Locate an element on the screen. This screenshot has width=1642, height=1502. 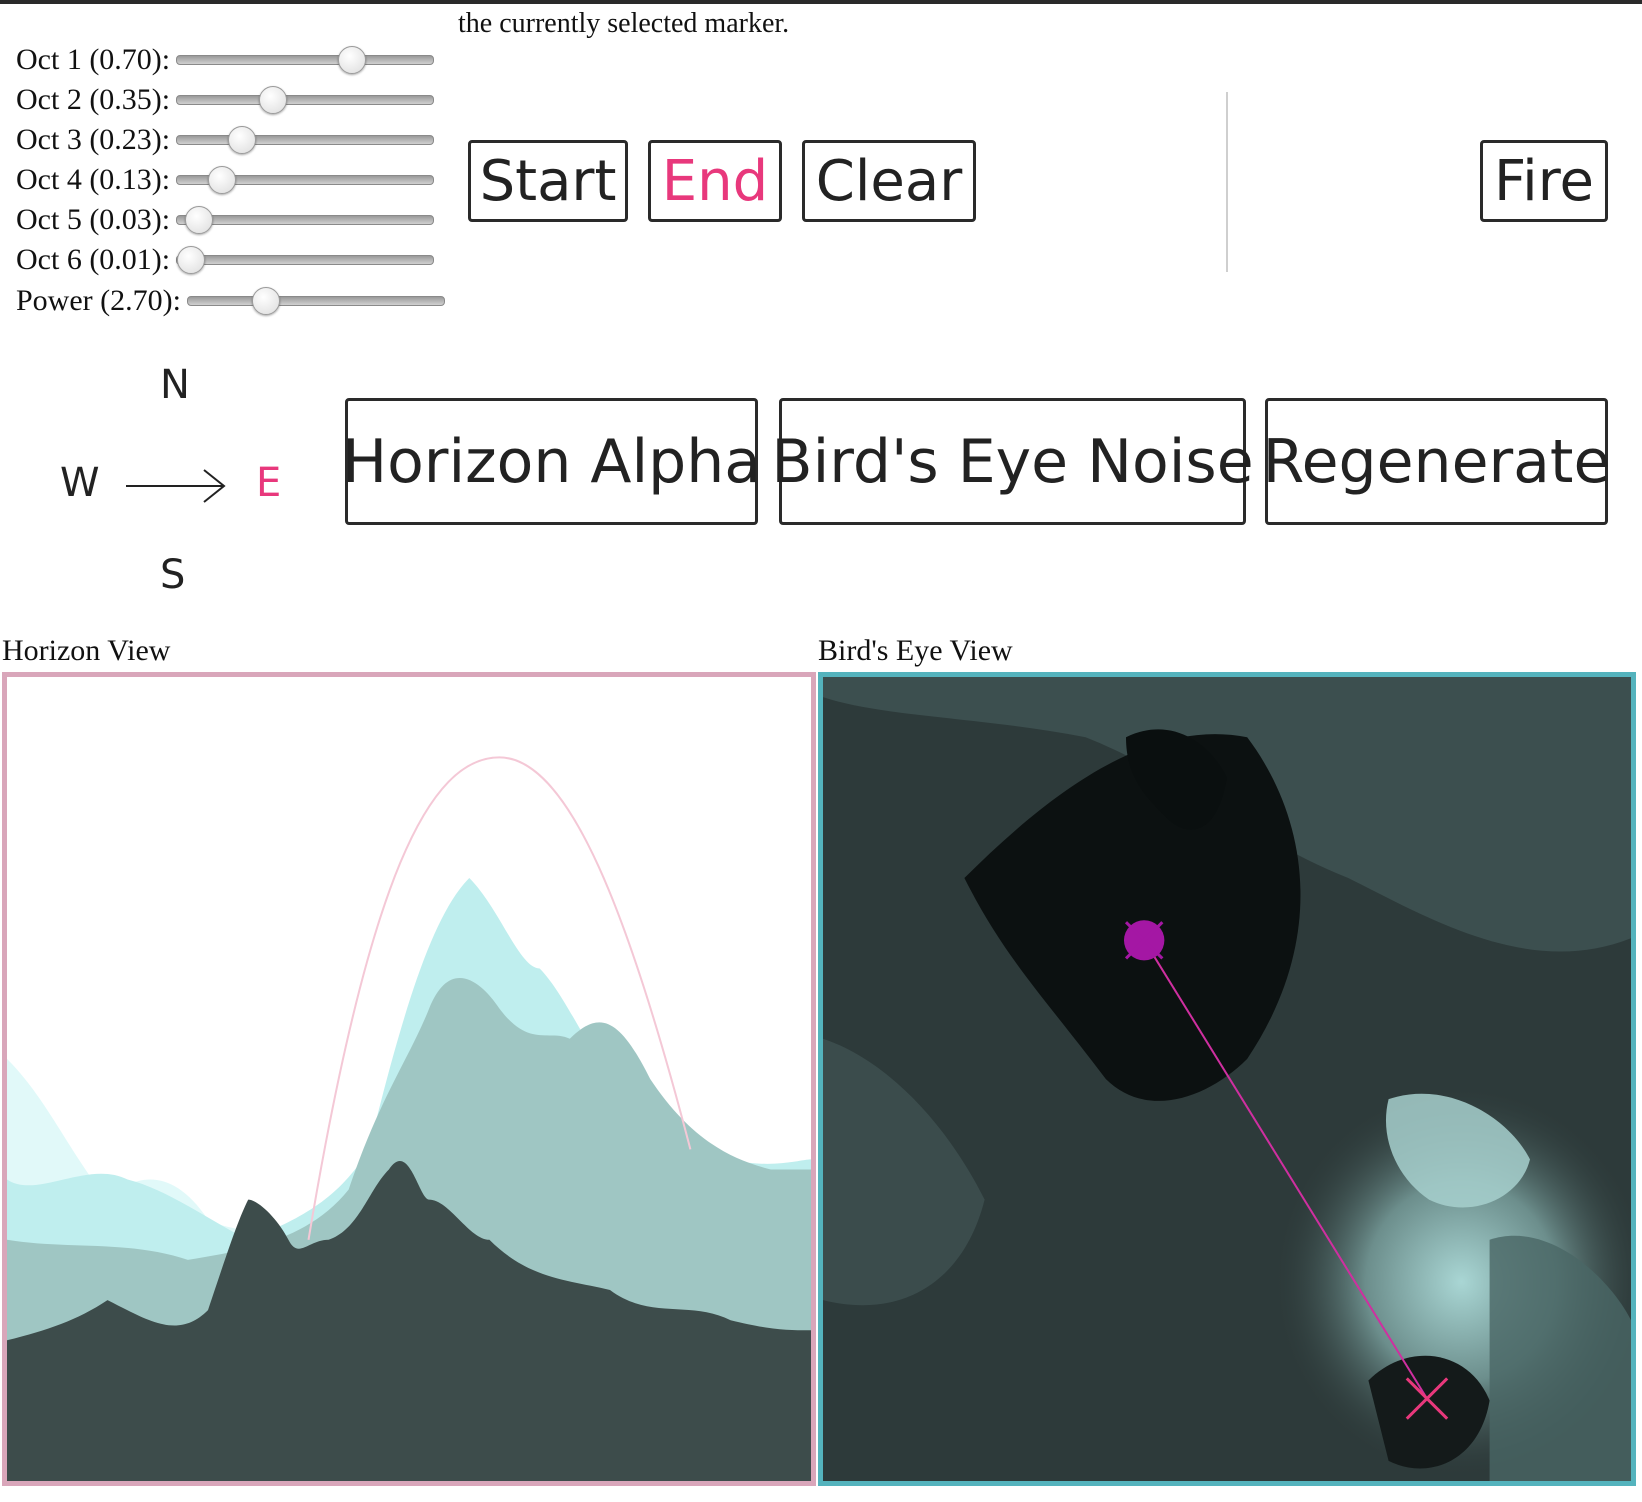
slider-label: Oct 1 (0.70): is located at coordinates (93, 59).